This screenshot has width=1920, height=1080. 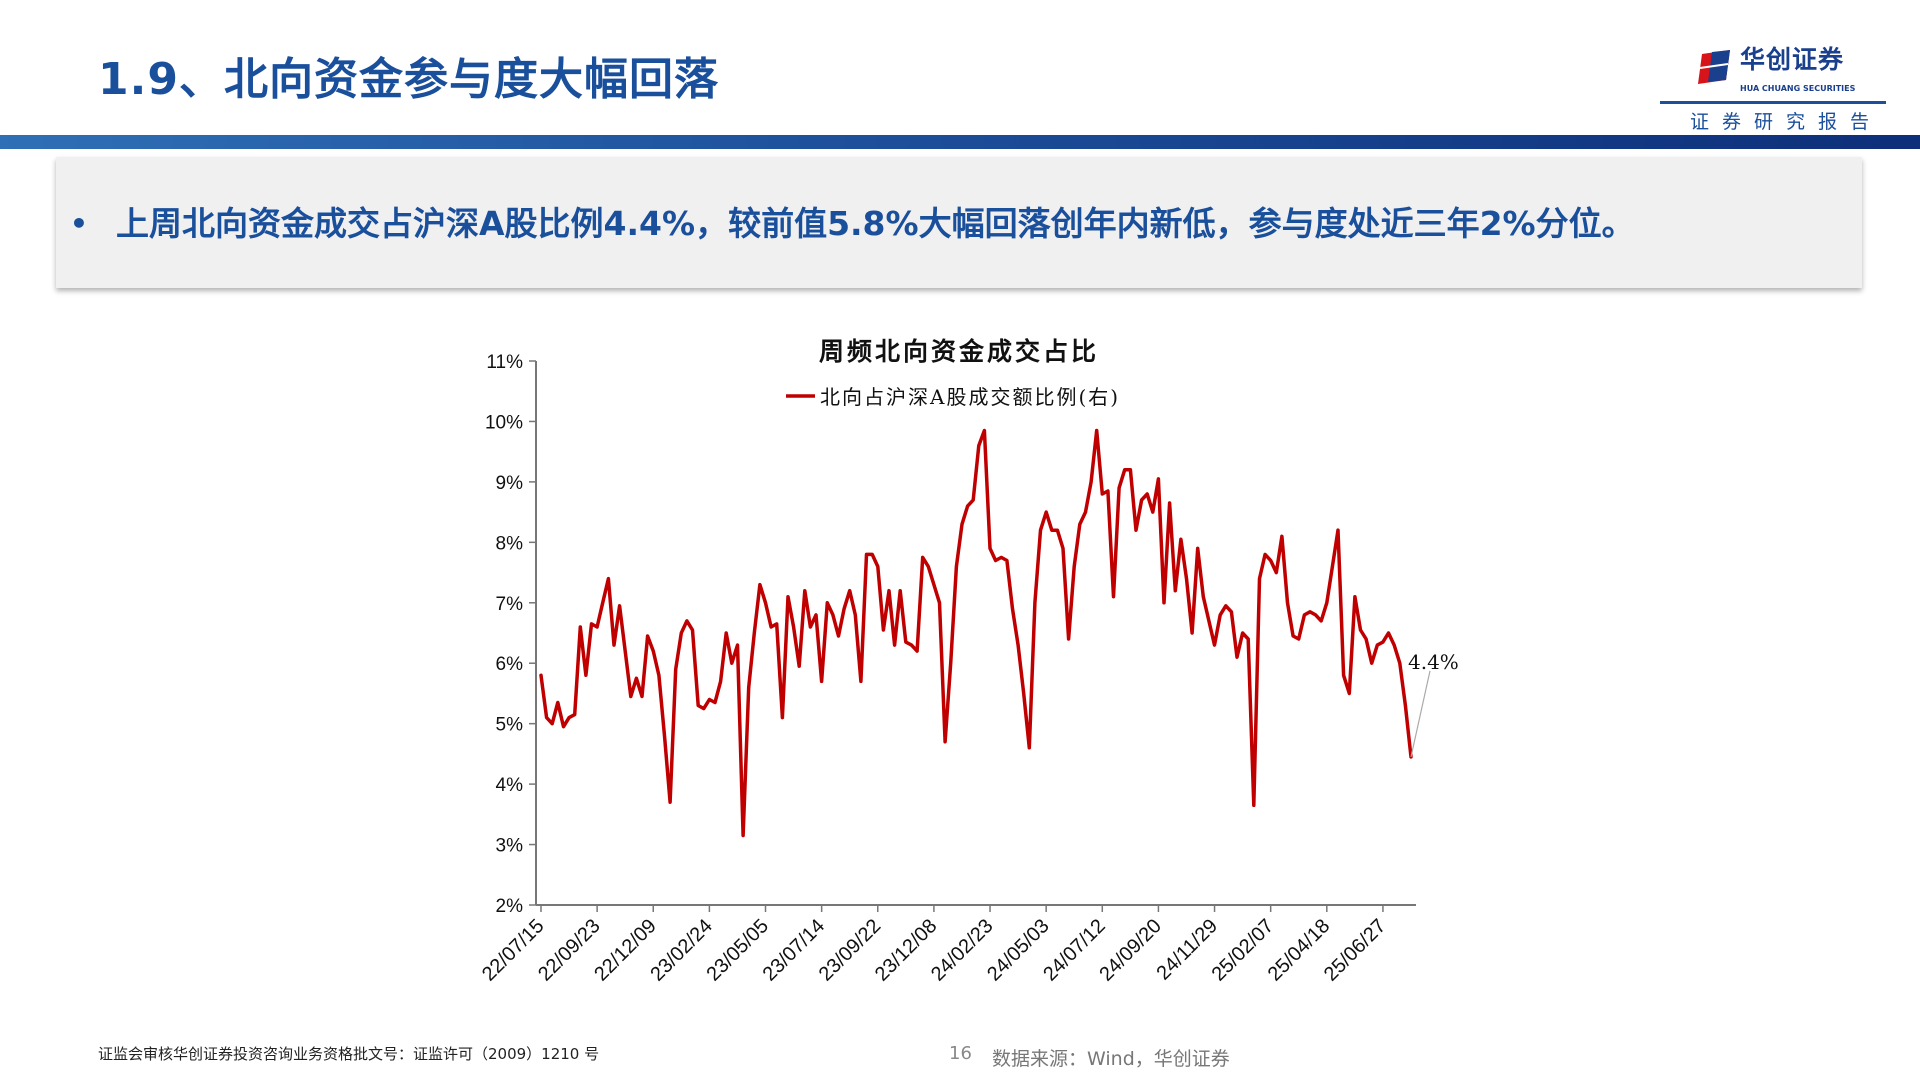 What do you see at coordinates (960, 142) in the screenshot?
I see `header-bar` at bounding box center [960, 142].